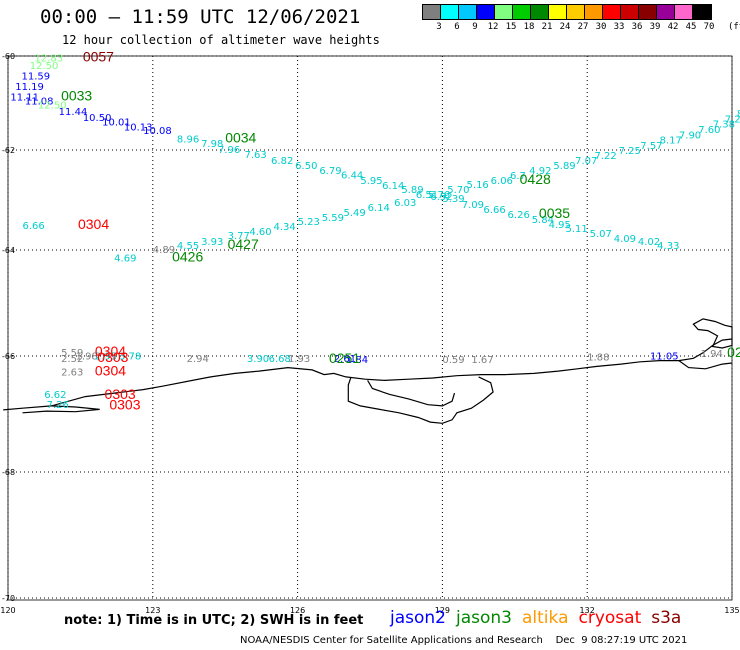 This screenshot has height=650, width=740. Describe the element at coordinates (666, 618) in the screenshot. I see `mission-legend-s3a: s3a` at that location.